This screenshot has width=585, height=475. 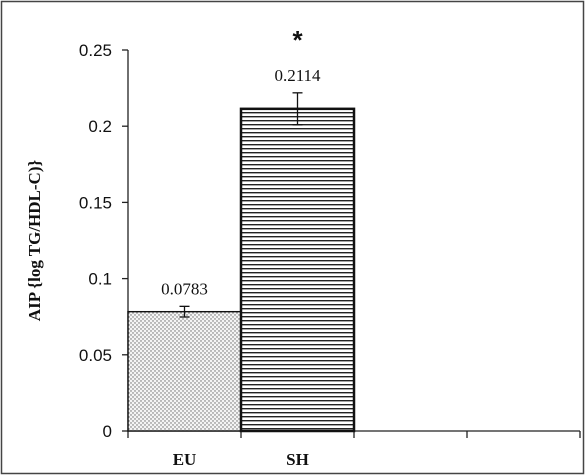 What do you see at coordinates (184, 288) in the screenshot?
I see `data-label: 0.0783` at bounding box center [184, 288].